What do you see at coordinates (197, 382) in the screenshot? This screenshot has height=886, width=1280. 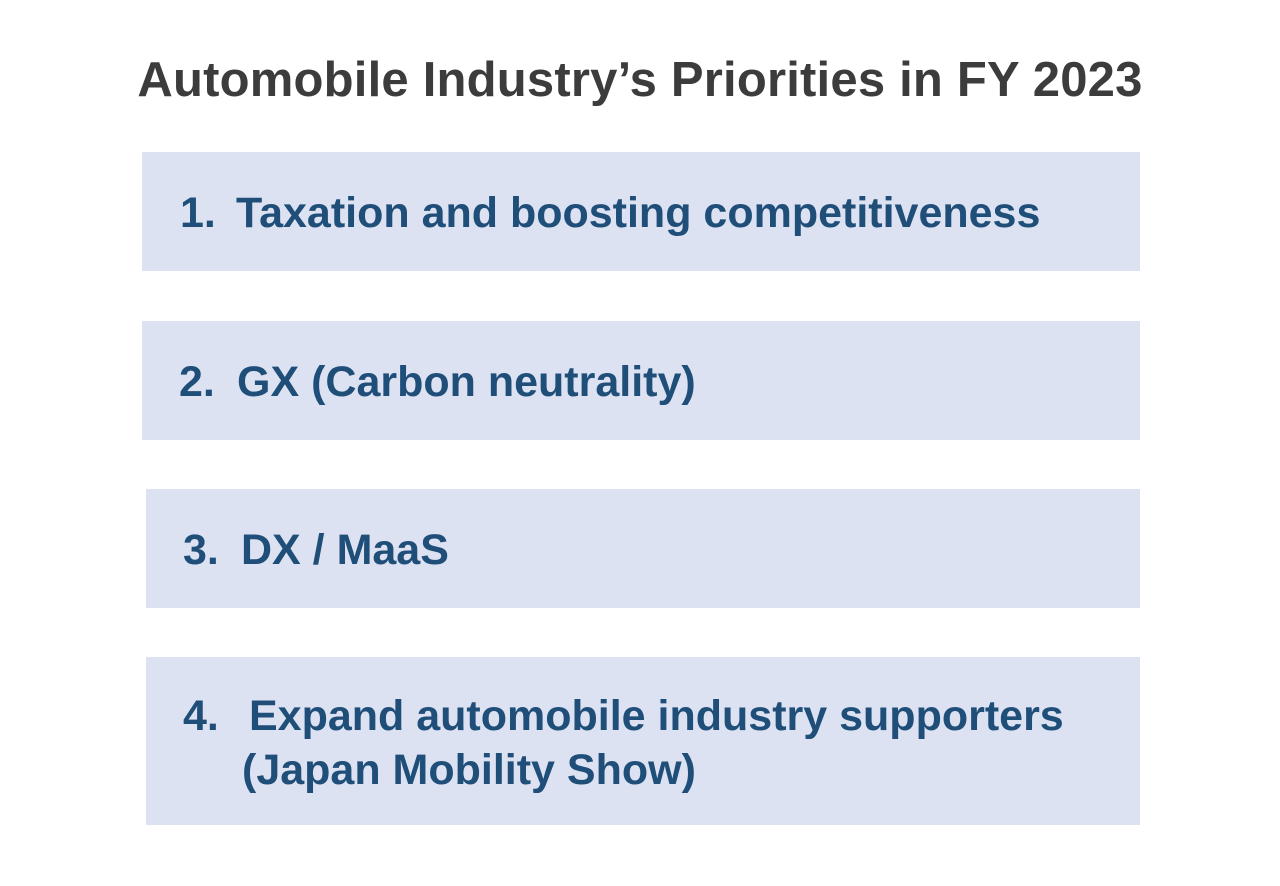 I see `priority-number: 2.` at bounding box center [197, 382].